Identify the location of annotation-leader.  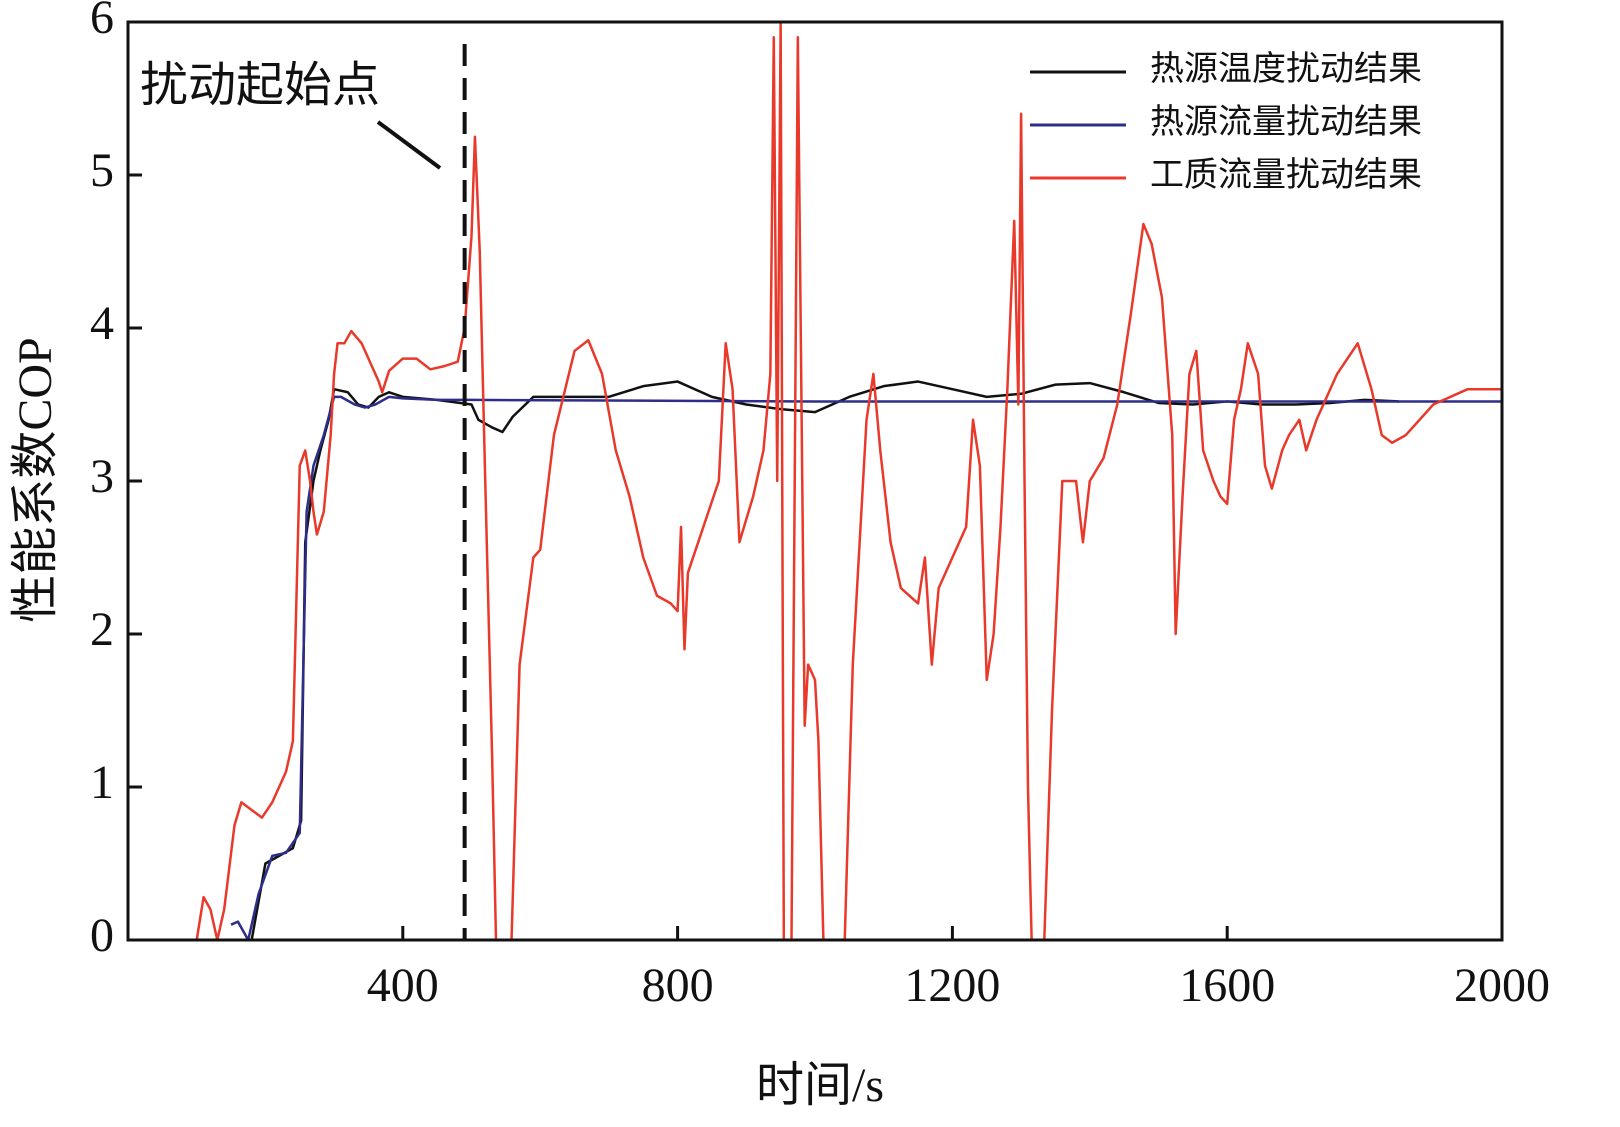
(409, 145).